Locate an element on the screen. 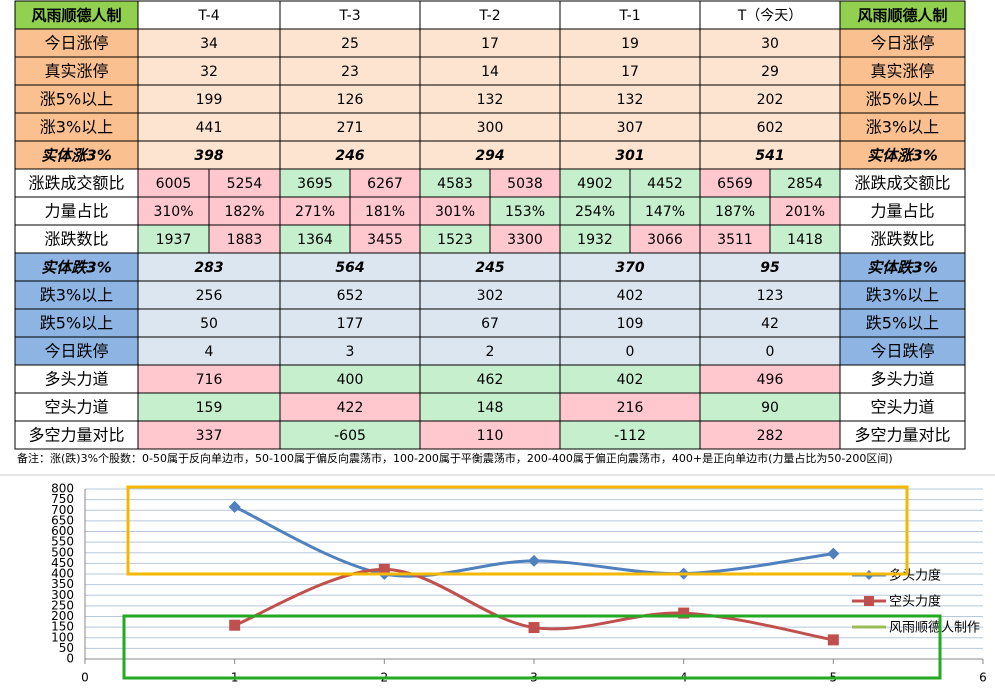 This screenshot has width=995, height=699. corner-label: 风雨顺德人制 is located at coordinates (902, 16).